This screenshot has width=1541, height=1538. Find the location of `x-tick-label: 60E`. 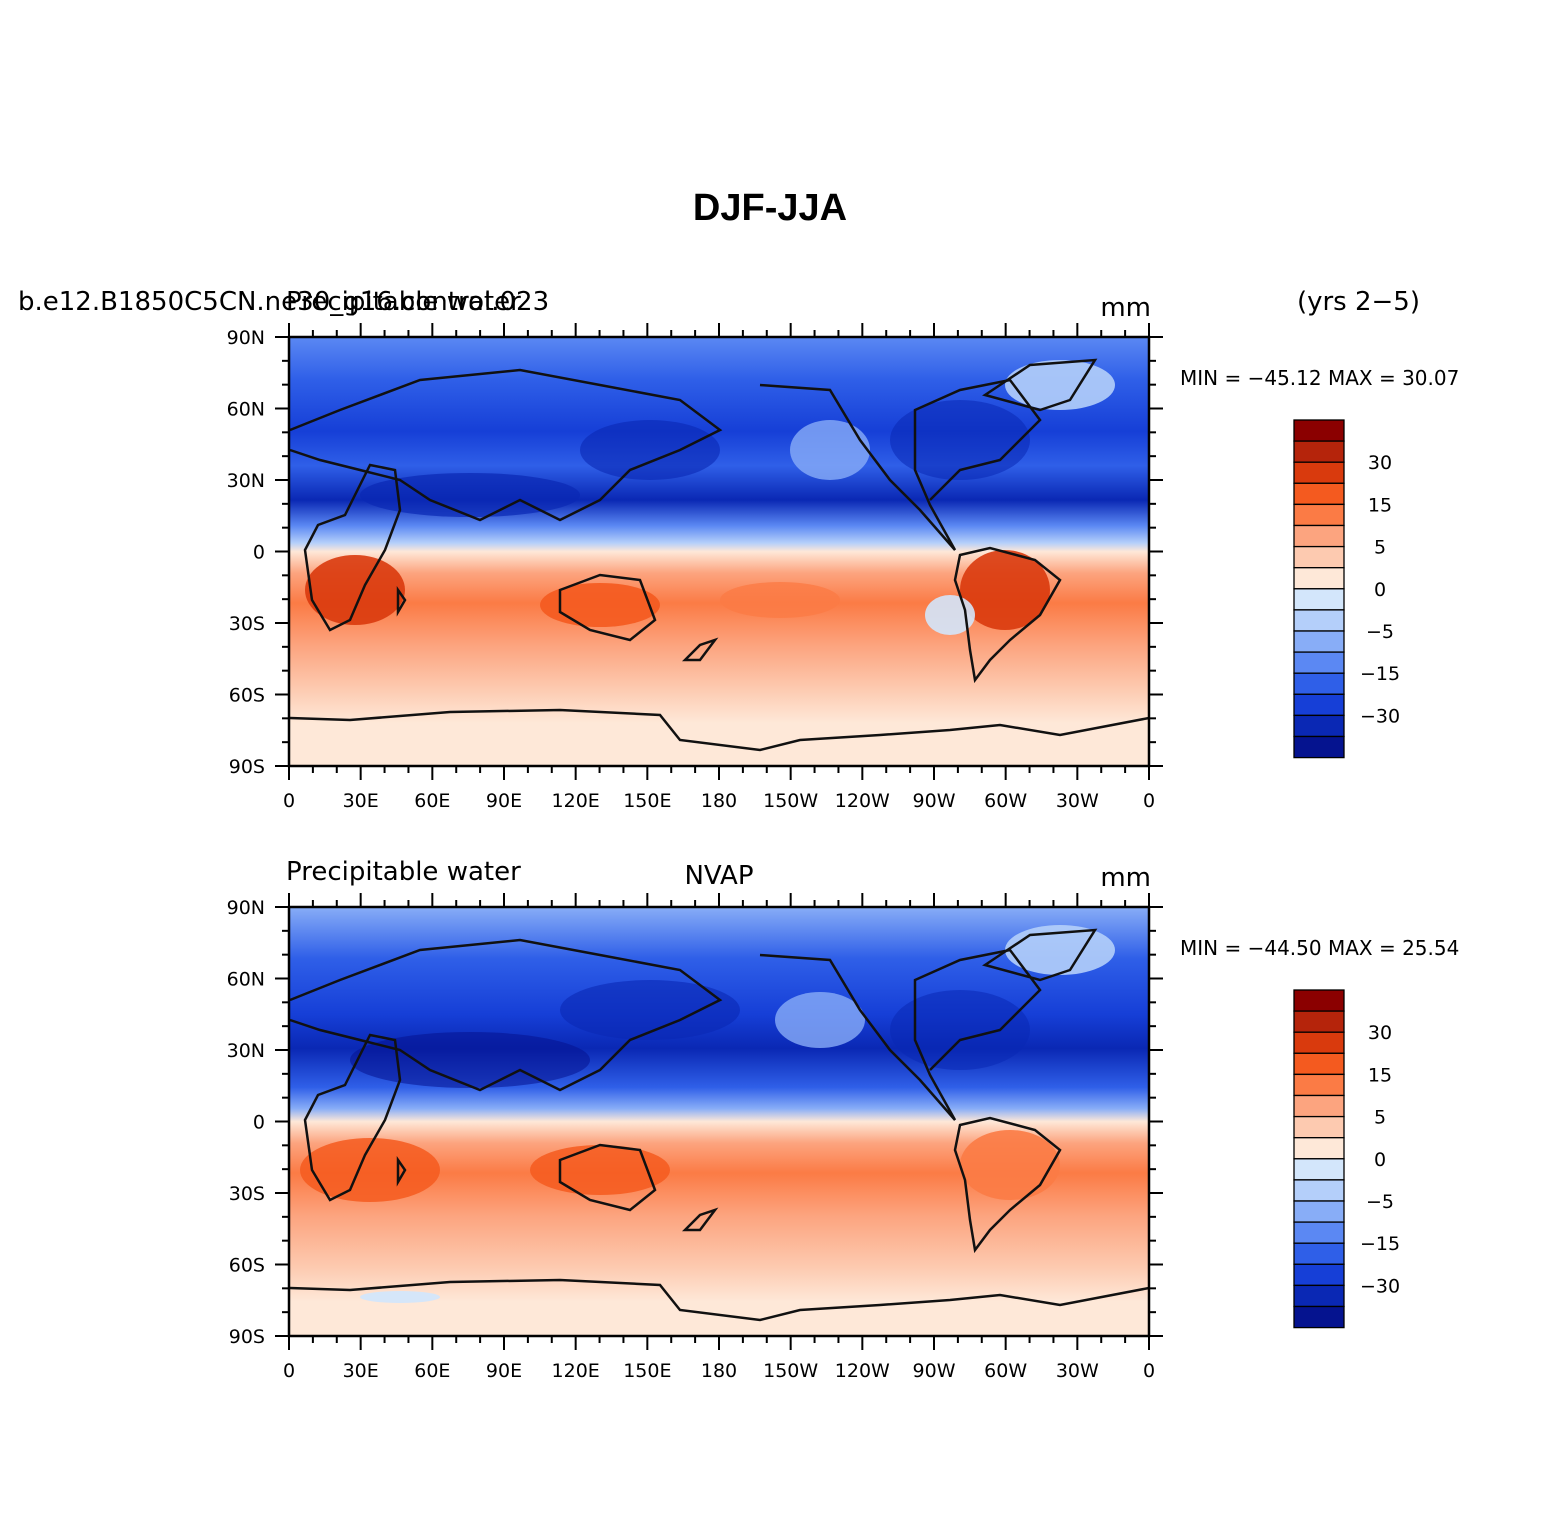

x-tick-label: 60E is located at coordinates (432, 801).